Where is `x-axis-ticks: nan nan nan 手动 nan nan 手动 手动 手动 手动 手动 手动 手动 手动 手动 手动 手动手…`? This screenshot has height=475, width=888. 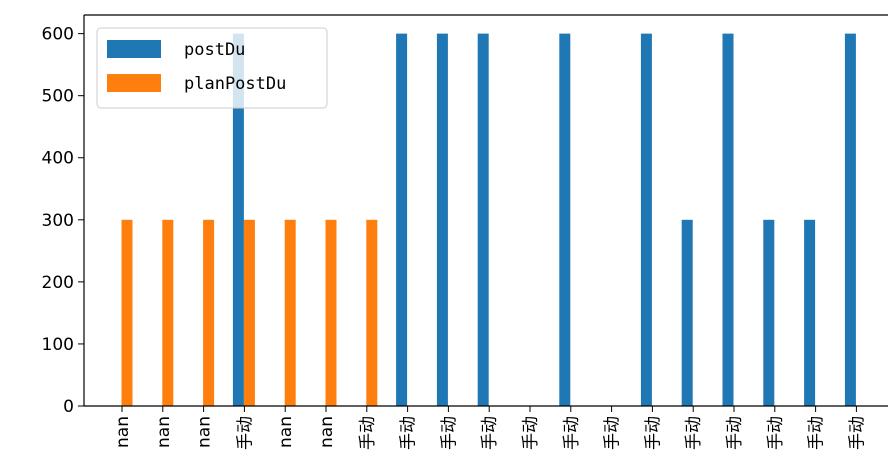 x-axis-ticks: nan nan nan 手动 nan nan 手动 手动 手动 手动 手动 手动 手动 手动 手动 手动 手动手… is located at coordinates (490, 428).